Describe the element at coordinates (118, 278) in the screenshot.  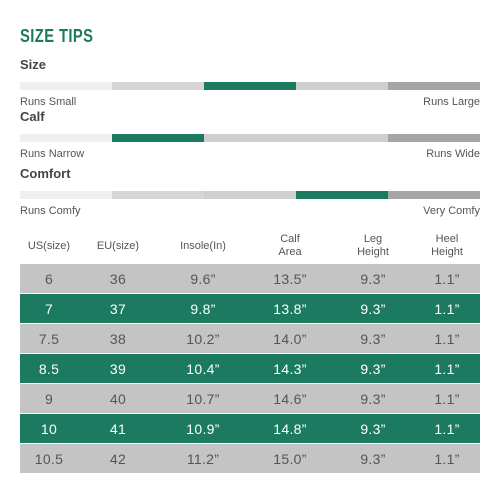
I see `table-cell: 36` at that location.